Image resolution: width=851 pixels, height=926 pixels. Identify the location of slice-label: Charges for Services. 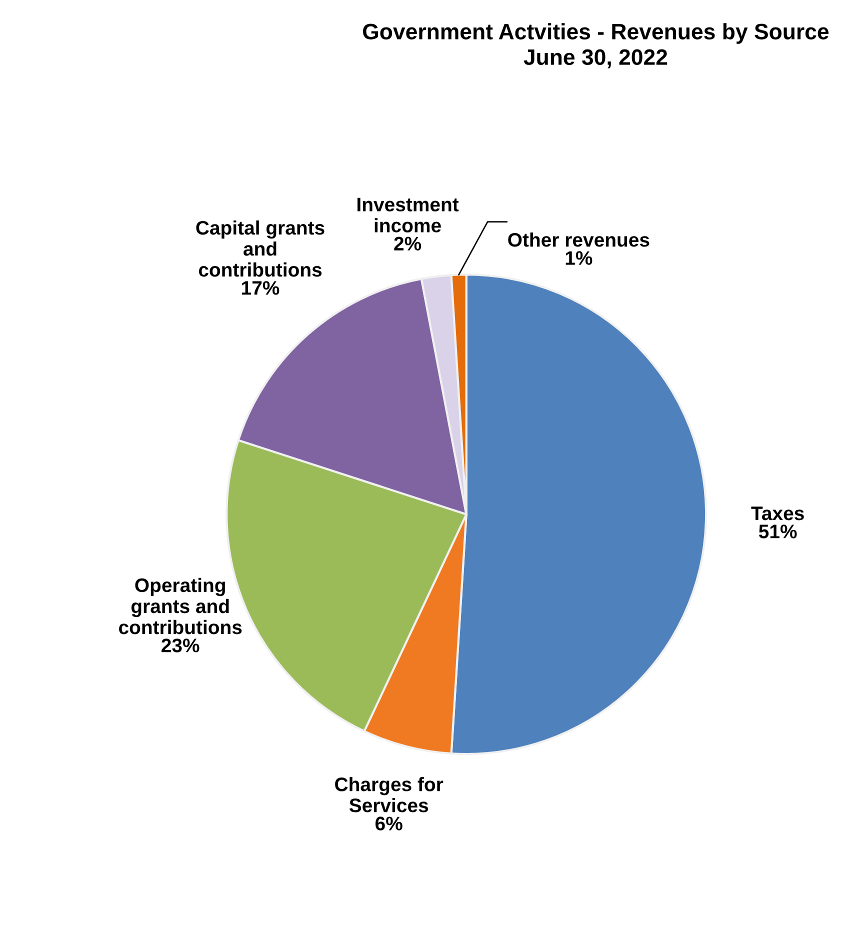
(389, 794).